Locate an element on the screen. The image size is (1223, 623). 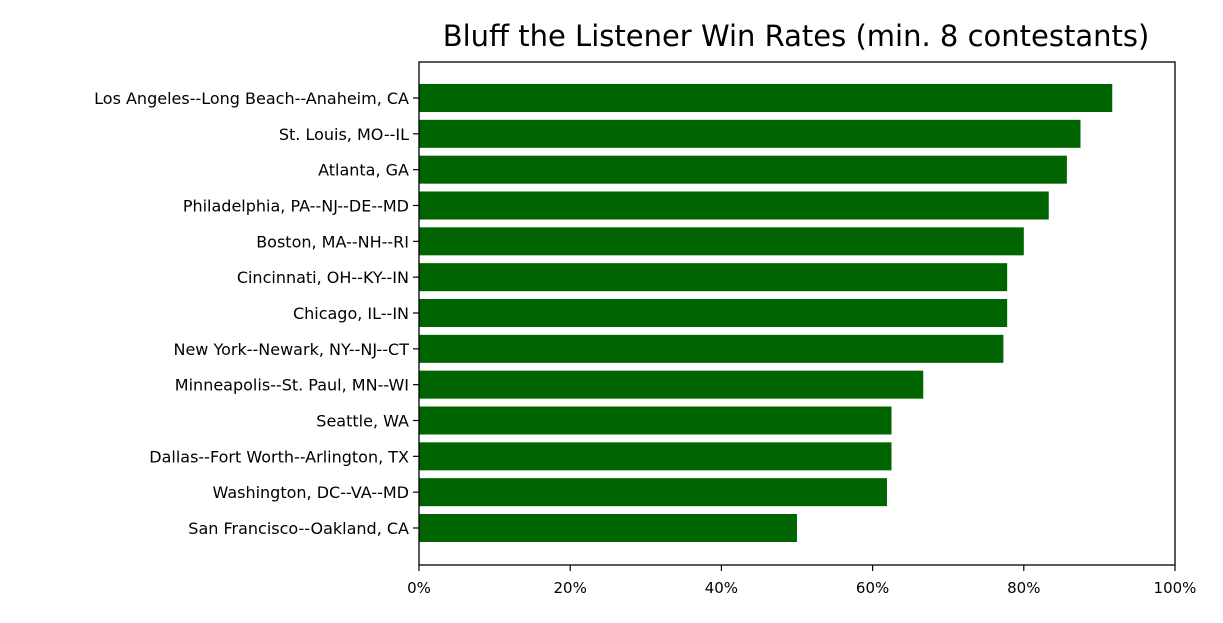
category-label: Los Angeles--Long Beach--Anaheim, CA is located at coordinates (251, 98).